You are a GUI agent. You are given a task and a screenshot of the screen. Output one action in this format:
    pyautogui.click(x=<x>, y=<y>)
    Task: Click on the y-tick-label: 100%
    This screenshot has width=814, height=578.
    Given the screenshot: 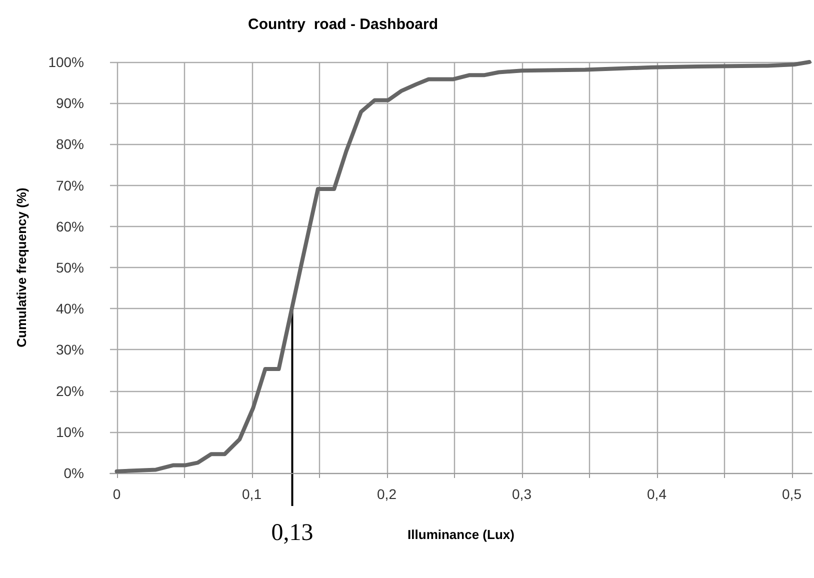 What is the action you would take?
    pyautogui.click(x=66, y=62)
    